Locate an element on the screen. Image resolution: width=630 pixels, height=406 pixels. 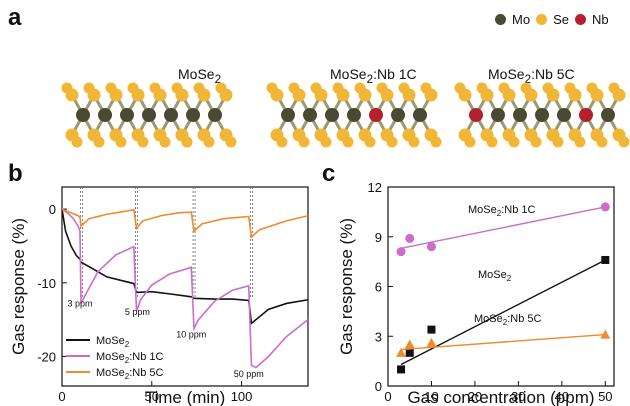
panel-b-letter: b is located at coordinates (15, 173).